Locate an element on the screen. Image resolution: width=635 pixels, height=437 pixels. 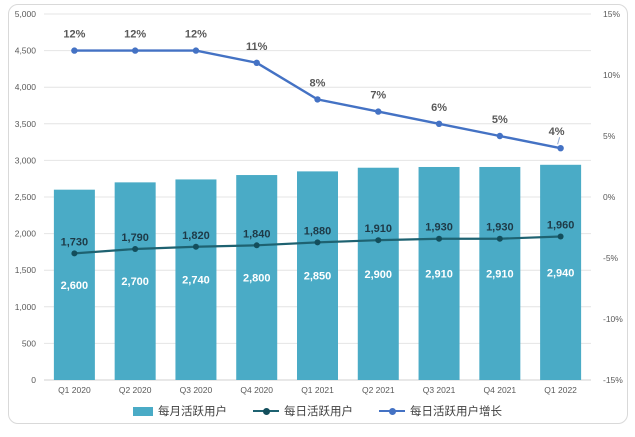
dau-value-label: 1,910 is located at coordinates (379, 229).